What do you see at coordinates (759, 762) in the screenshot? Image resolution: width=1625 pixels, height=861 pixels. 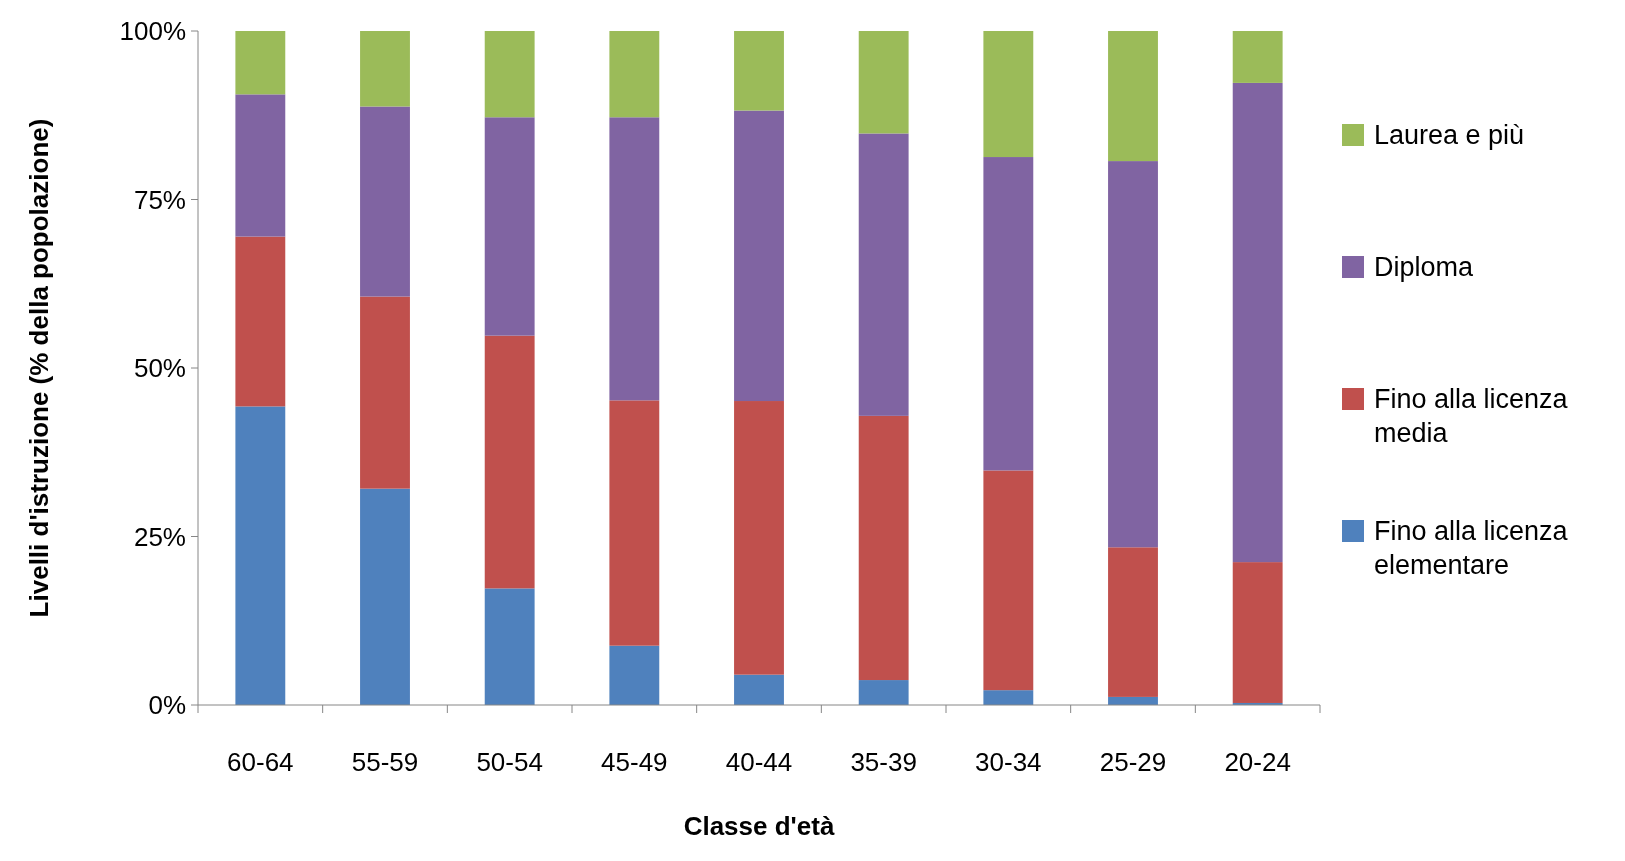 I see `x-tick-label: 40-44` at bounding box center [759, 762].